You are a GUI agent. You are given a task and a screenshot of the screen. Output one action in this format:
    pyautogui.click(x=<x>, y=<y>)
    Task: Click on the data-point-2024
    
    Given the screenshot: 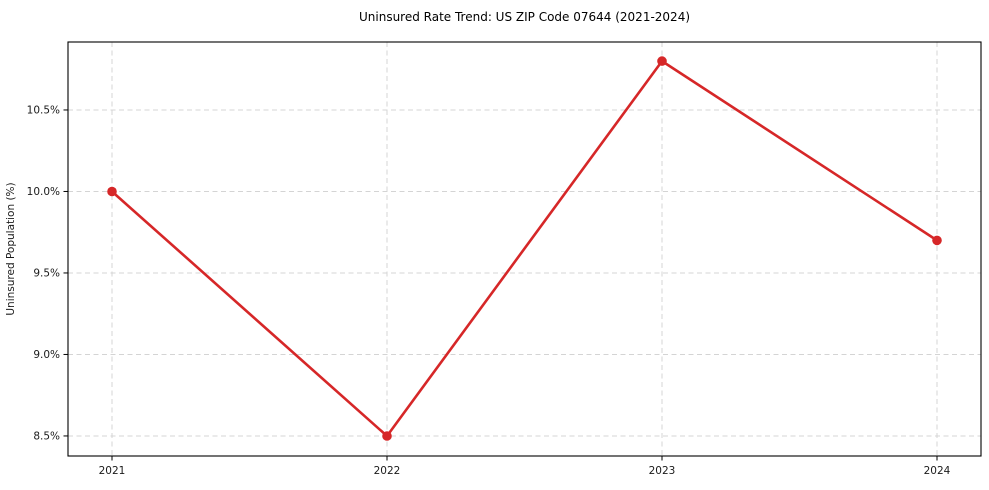 What is the action you would take?
    pyautogui.click(x=937, y=240)
    